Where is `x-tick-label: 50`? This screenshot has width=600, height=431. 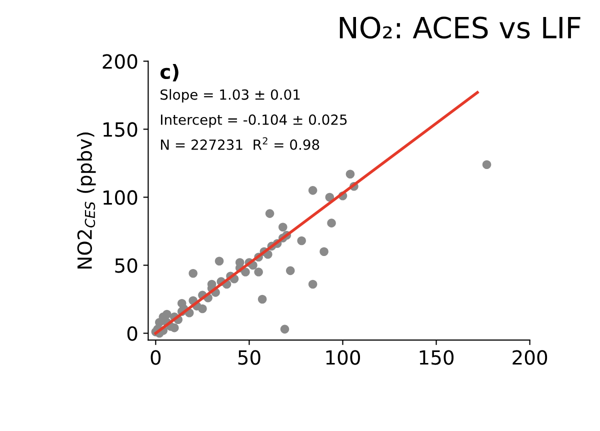
x-tick-label: 50 is located at coordinates (249, 357).